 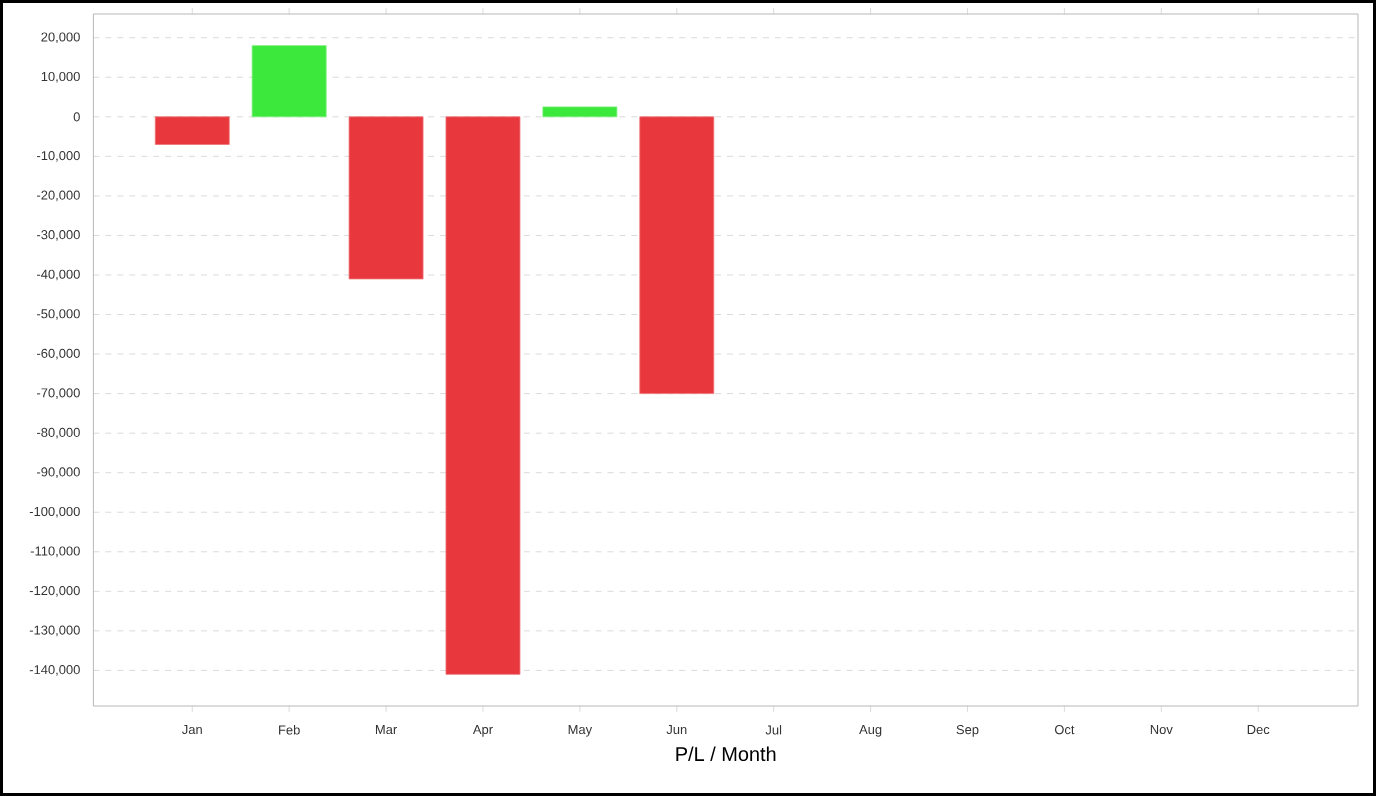 I want to click on x-axis-title: P/L / Month, so click(x=726, y=754).